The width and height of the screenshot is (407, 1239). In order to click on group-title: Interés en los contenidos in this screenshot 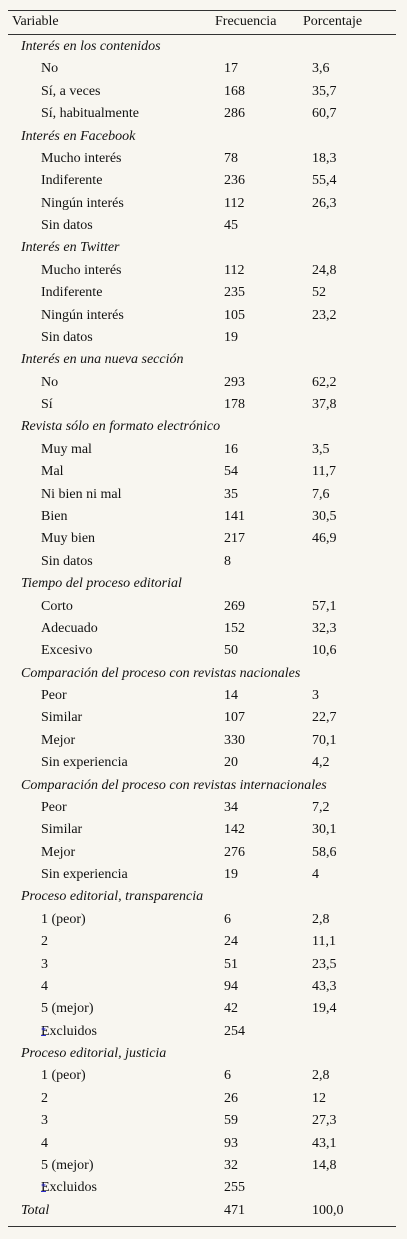, I will do `click(91, 46)`.